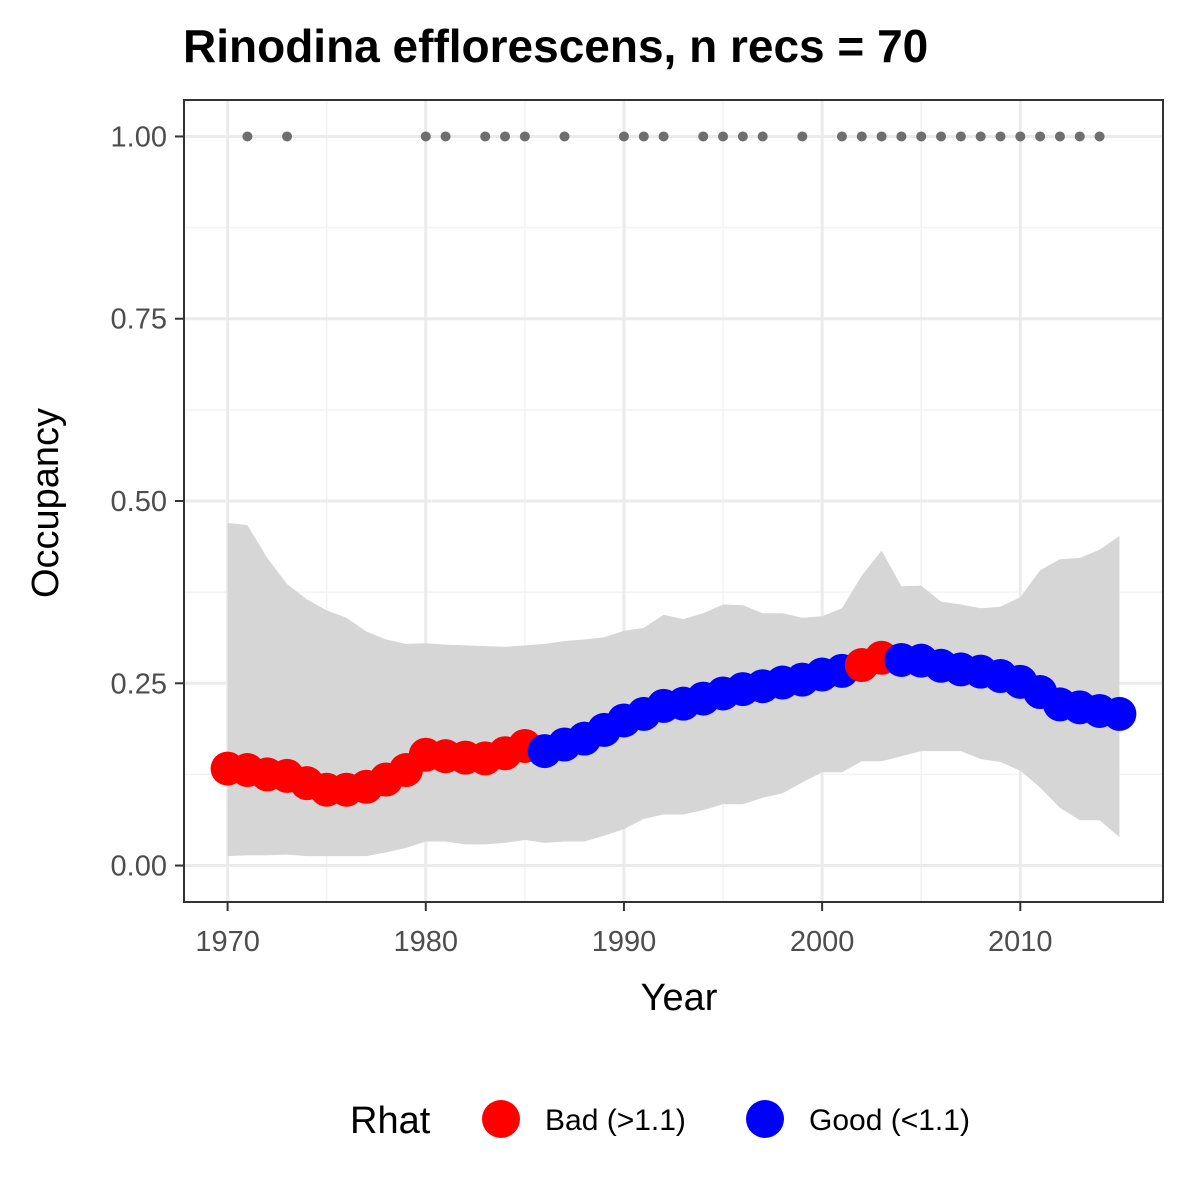 The width and height of the screenshot is (1200, 1200). Describe the element at coordinates (139, 684) in the screenshot. I see `y-tick-label: 0.25` at that location.